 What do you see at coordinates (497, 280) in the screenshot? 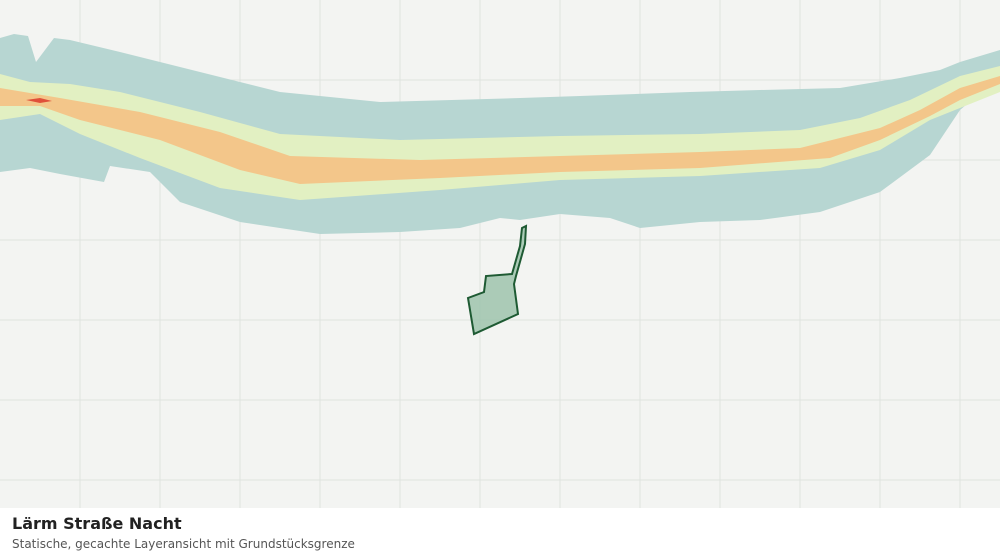
I see `parcel-boundary` at bounding box center [497, 280].